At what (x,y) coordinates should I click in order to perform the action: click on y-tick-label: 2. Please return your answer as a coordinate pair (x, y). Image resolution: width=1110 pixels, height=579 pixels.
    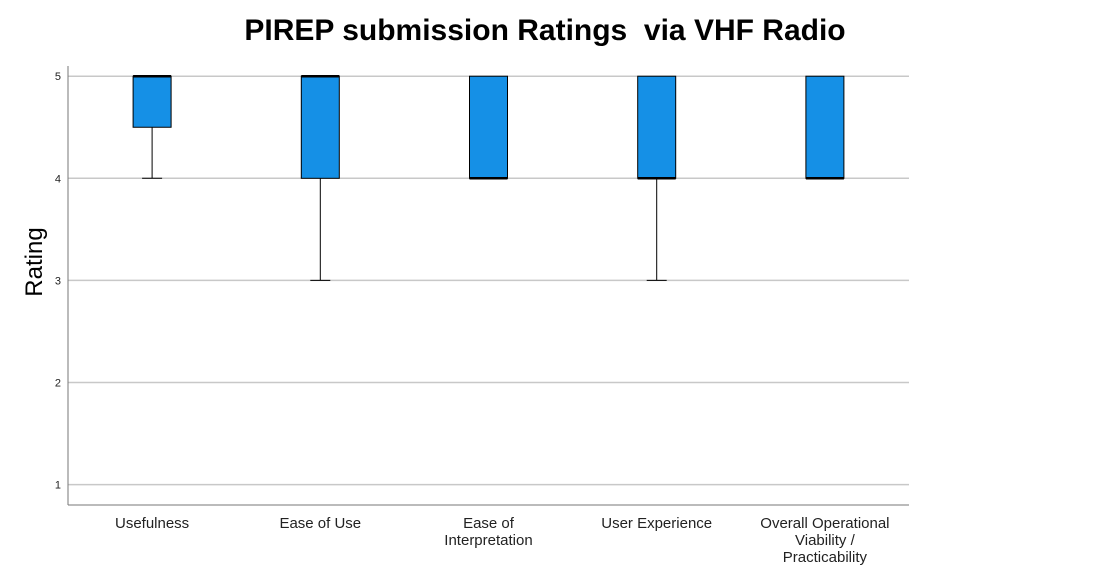
    Looking at the image, I should click on (58, 383).